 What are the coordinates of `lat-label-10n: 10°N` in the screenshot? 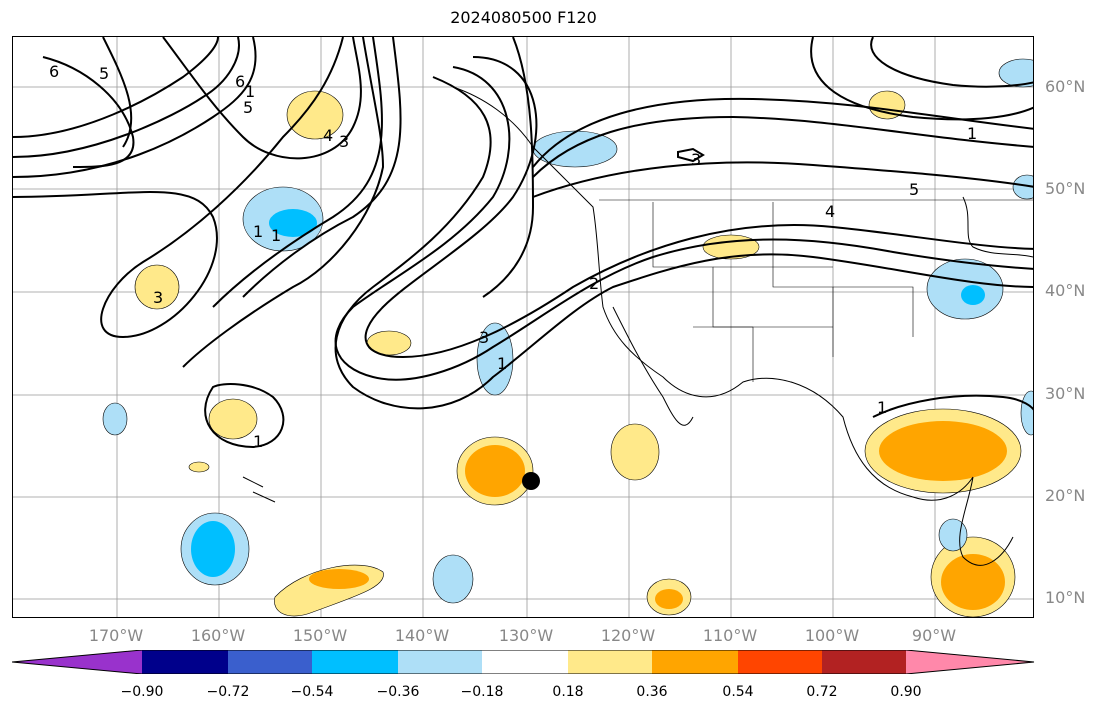 It's located at (1065, 597).